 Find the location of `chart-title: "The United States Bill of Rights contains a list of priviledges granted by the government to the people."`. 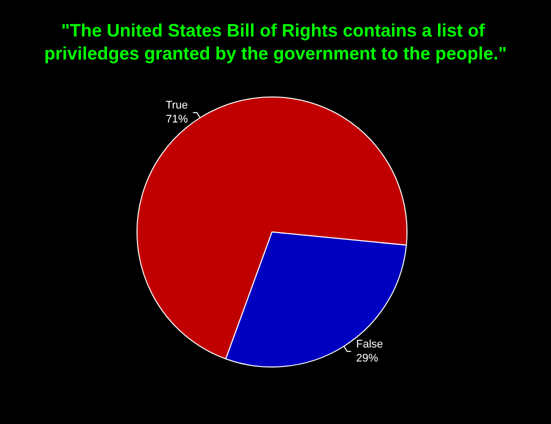

chart-title: "The United States Bill of Rights contains a list of priviledges granted by the government to the people." is located at coordinates (275, 42).